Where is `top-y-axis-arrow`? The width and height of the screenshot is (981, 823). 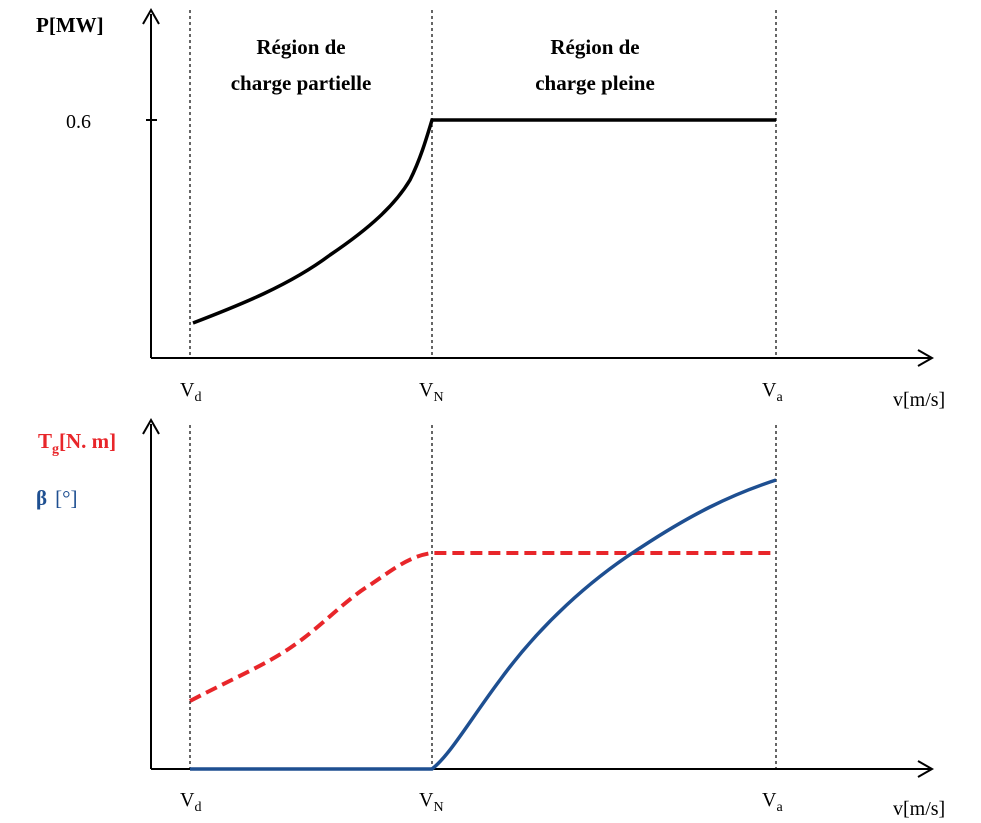
top-y-axis-arrow is located at coordinates (151, 16).